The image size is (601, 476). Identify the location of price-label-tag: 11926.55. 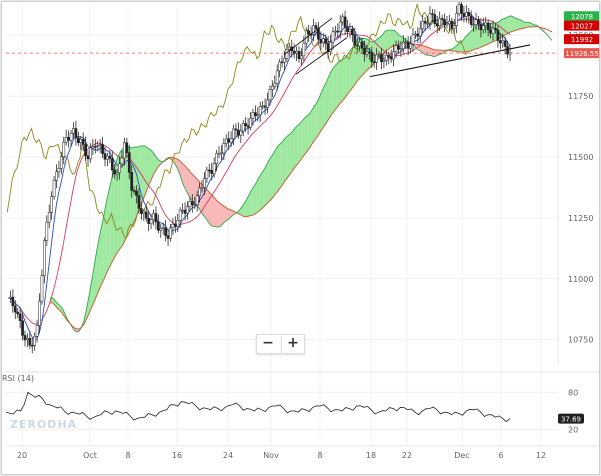
(581, 53).